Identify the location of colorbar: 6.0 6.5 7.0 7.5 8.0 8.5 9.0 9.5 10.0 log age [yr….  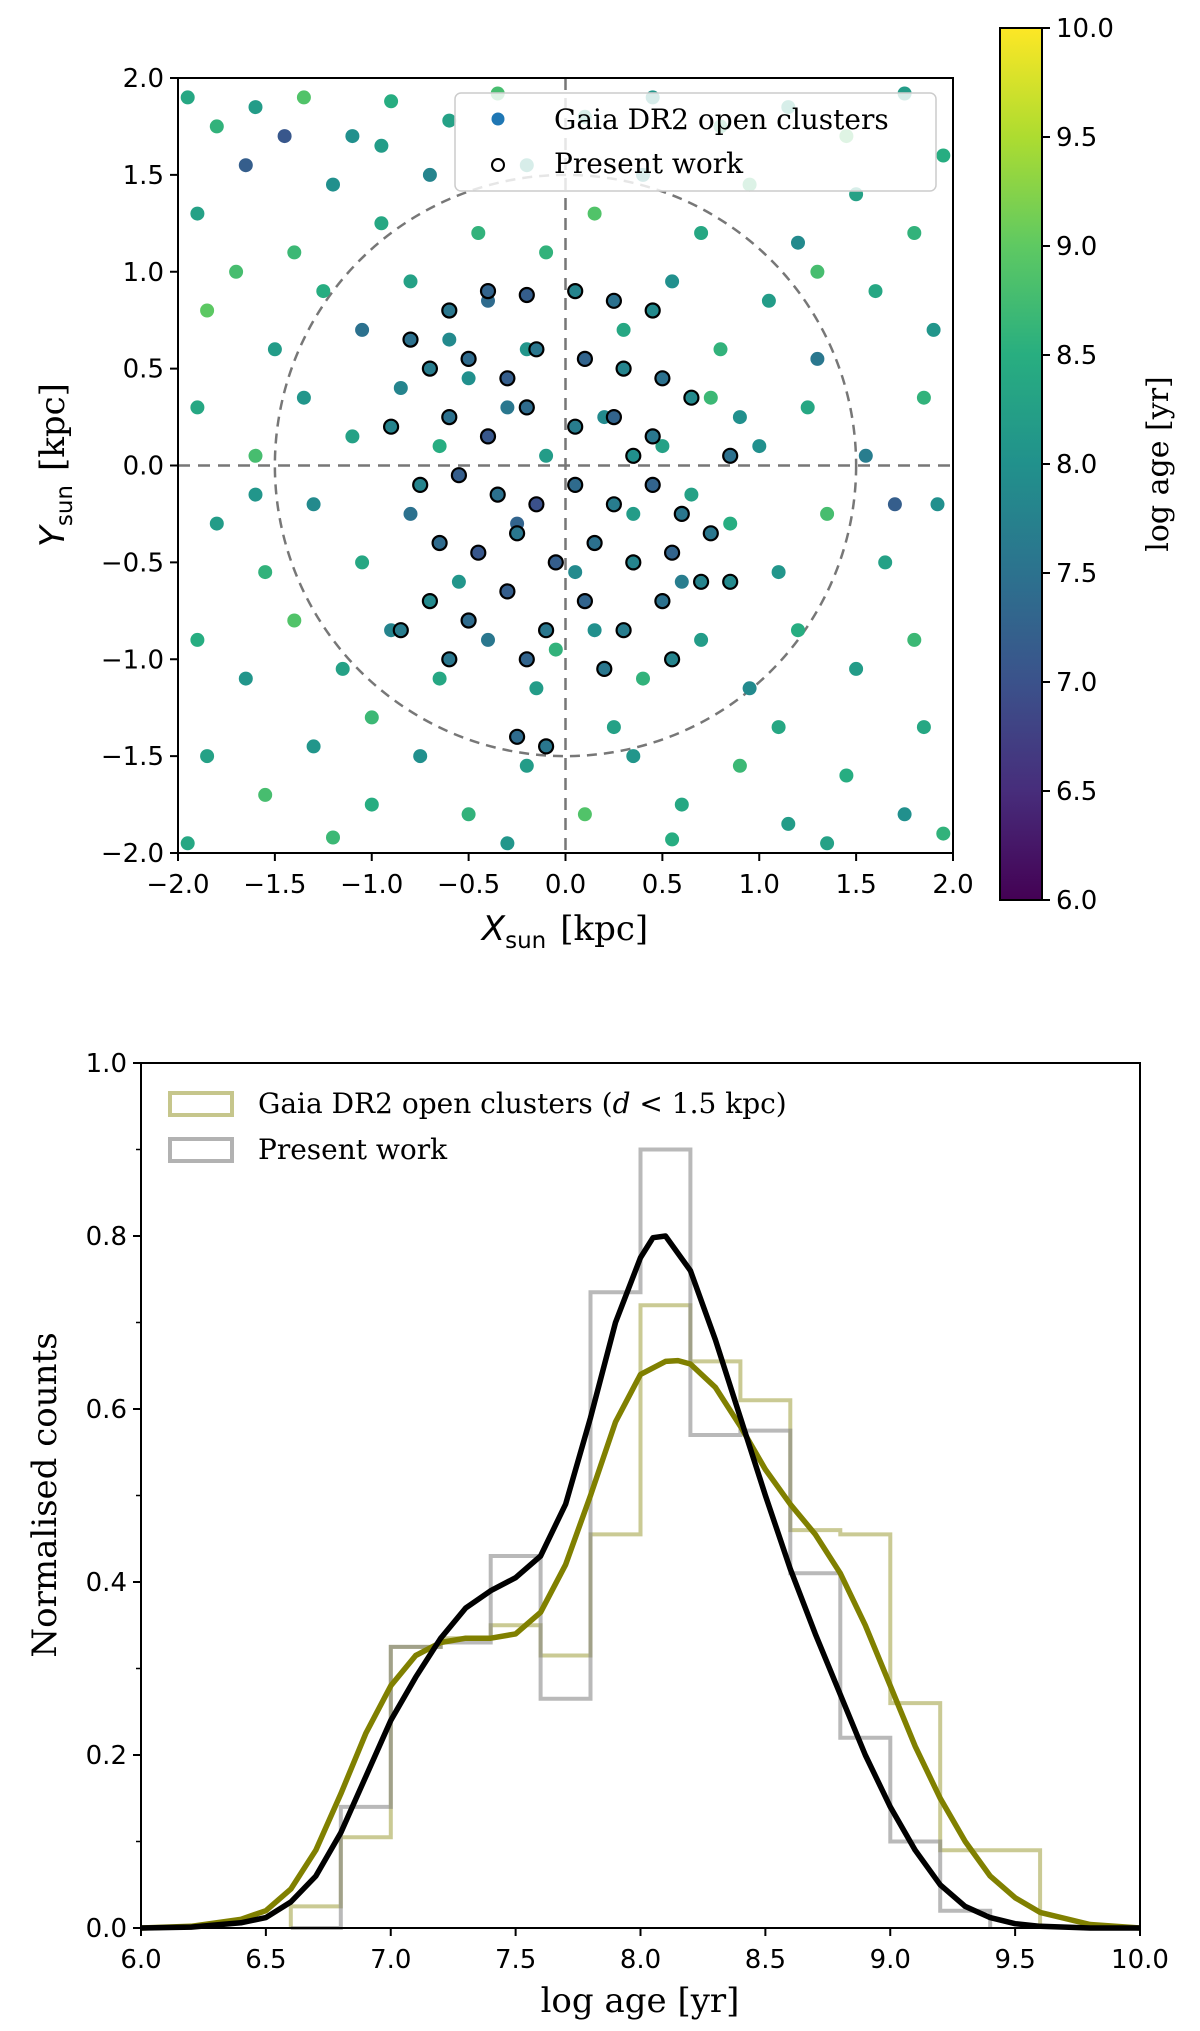
(1087, 465).